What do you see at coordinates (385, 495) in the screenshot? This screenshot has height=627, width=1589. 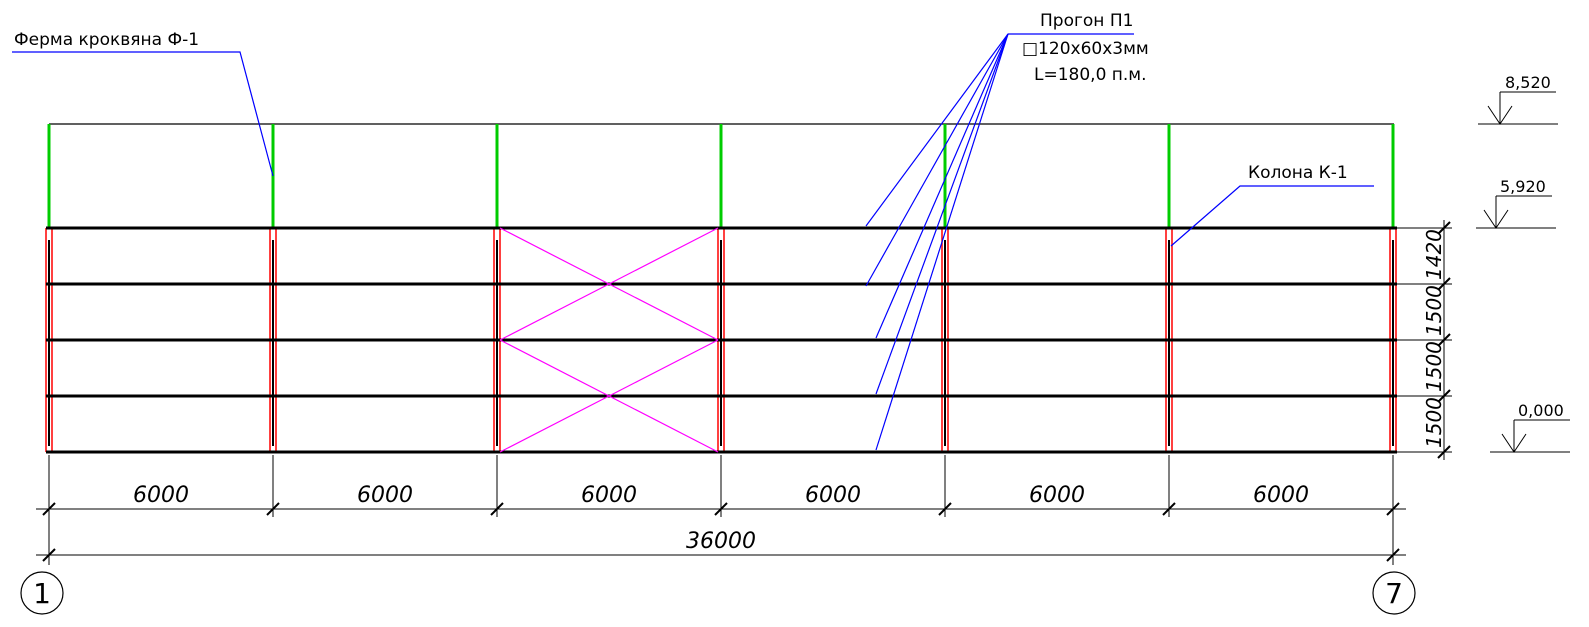 I see `bay-dim-2: 6000` at bounding box center [385, 495].